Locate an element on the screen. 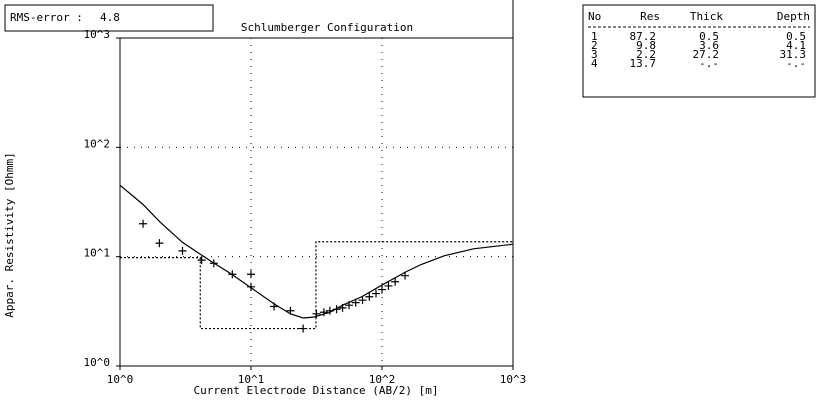 The width and height of the screenshot is (821, 407). table-header: No is located at coordinates (594, 16).